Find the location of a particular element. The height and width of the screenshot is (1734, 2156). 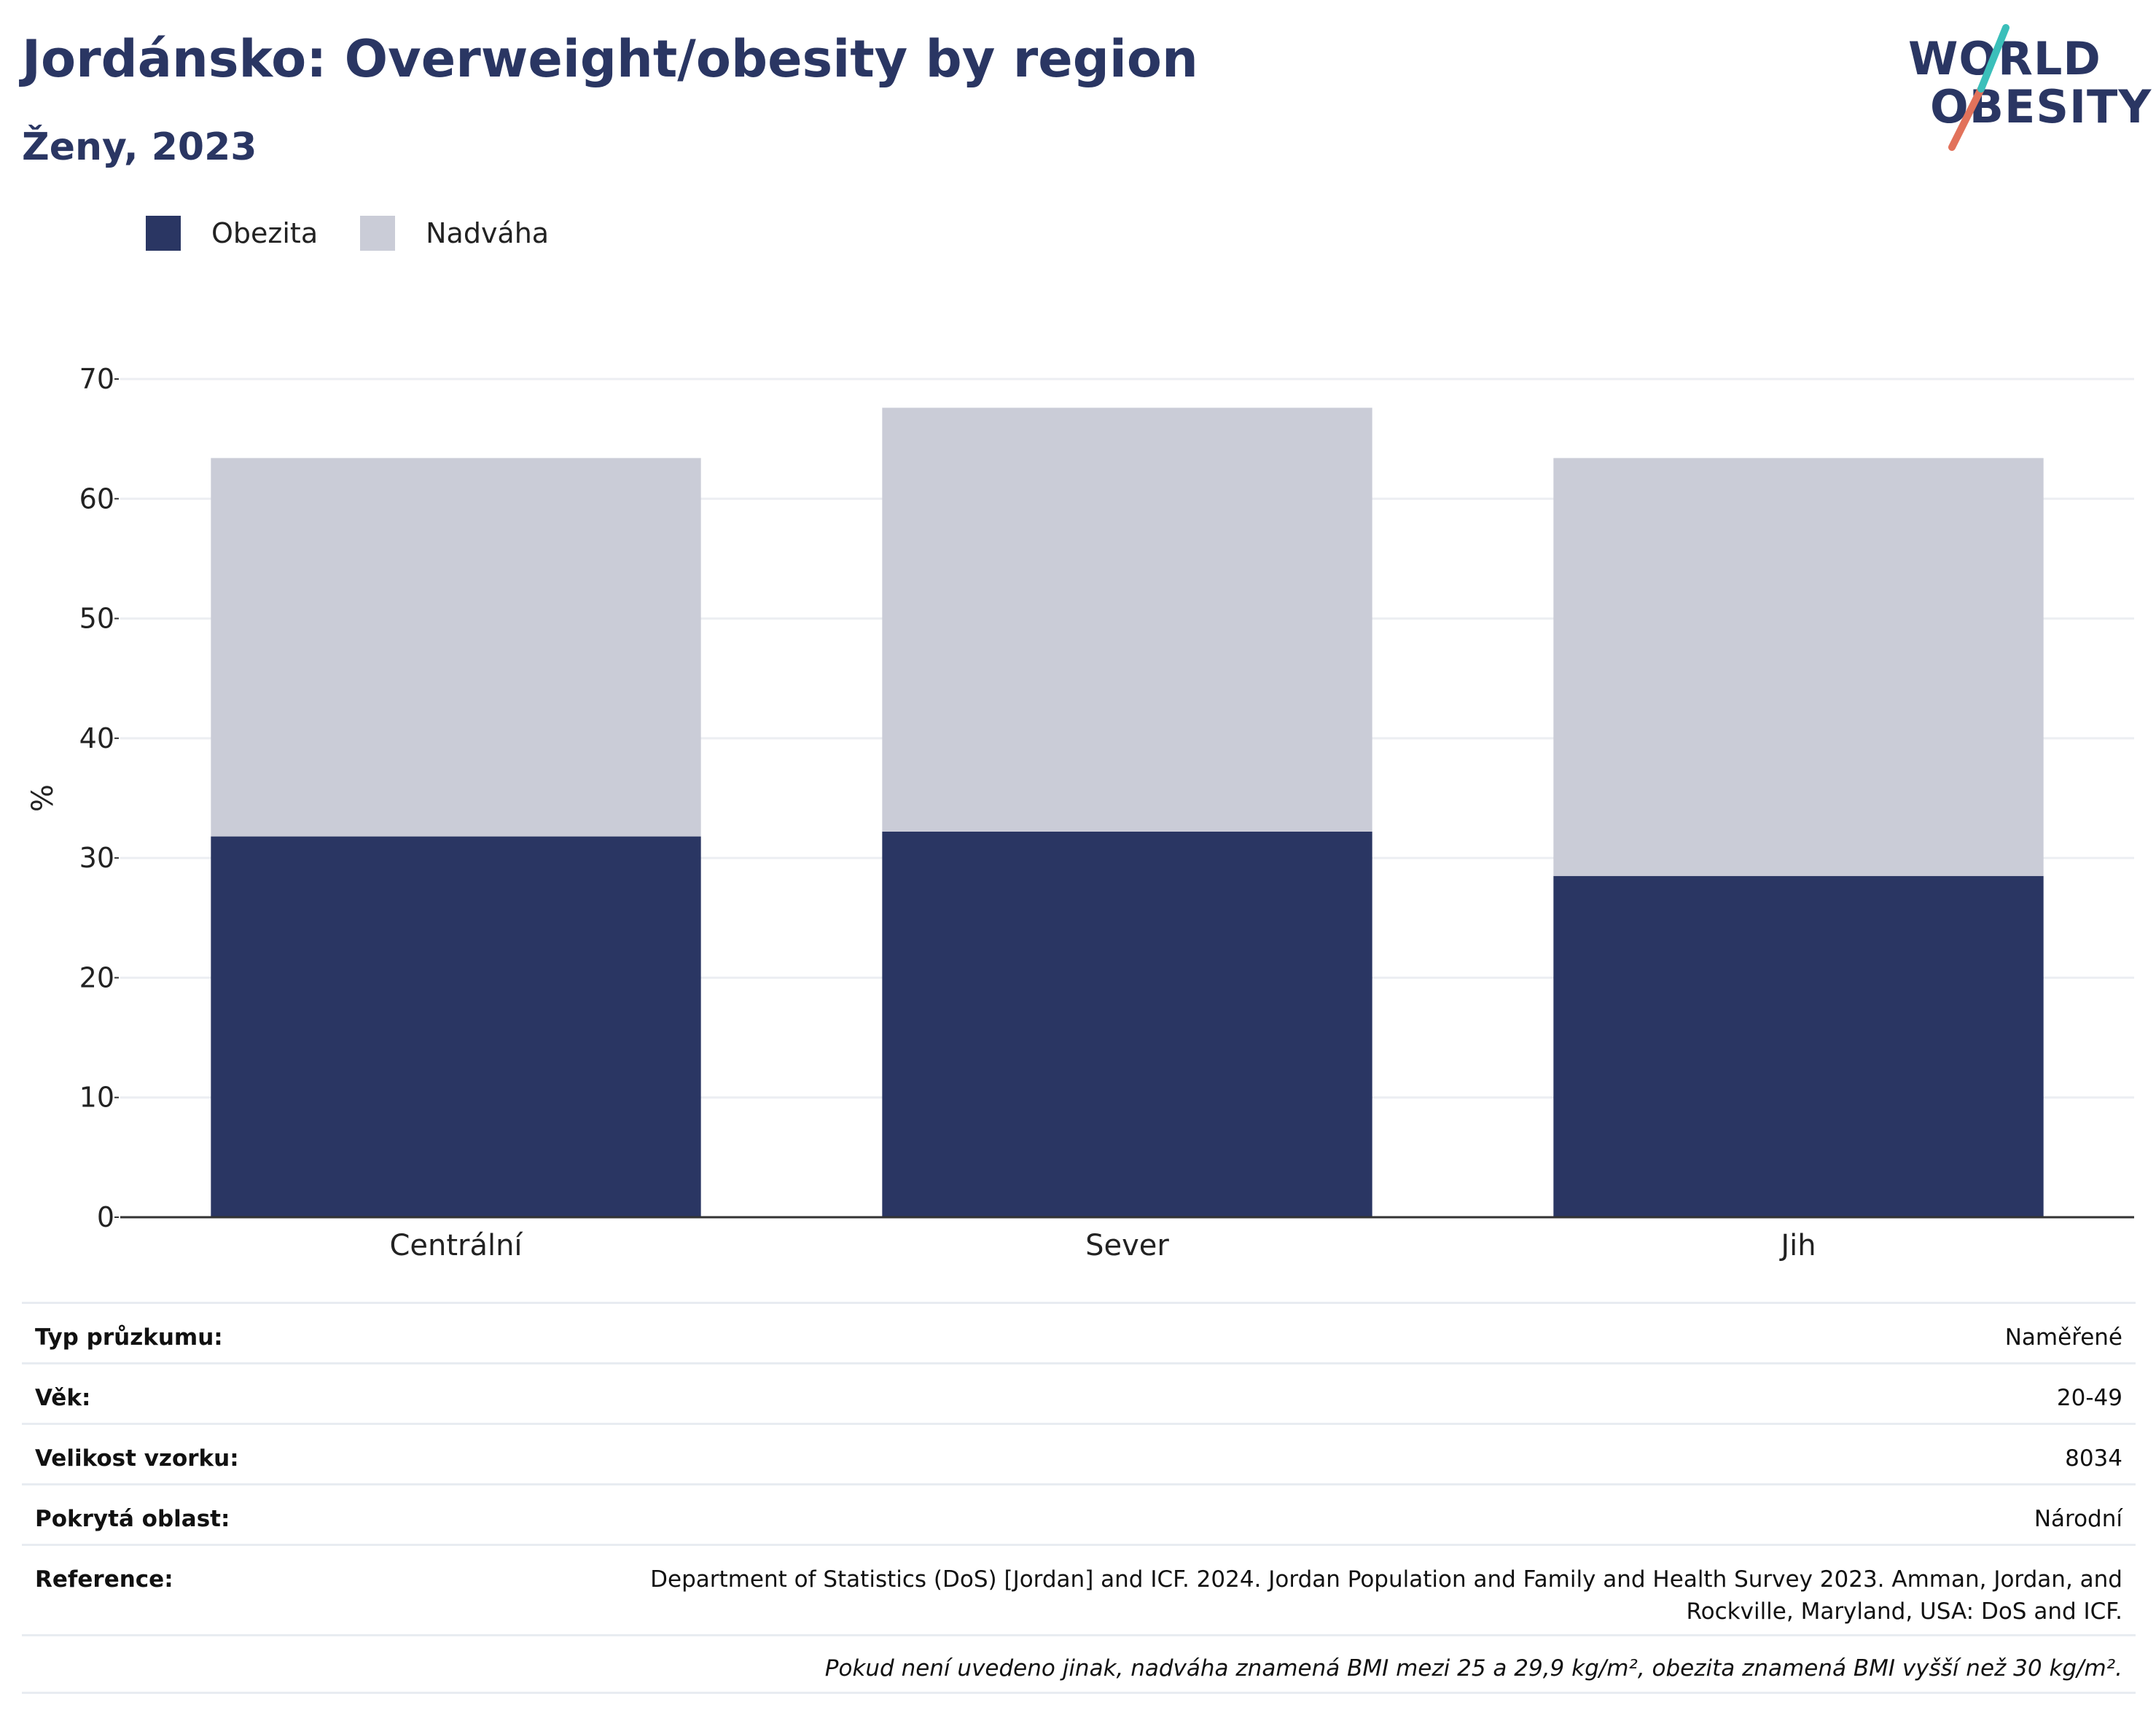

y-tick-label: 20 is located at coordinates (97, 977).